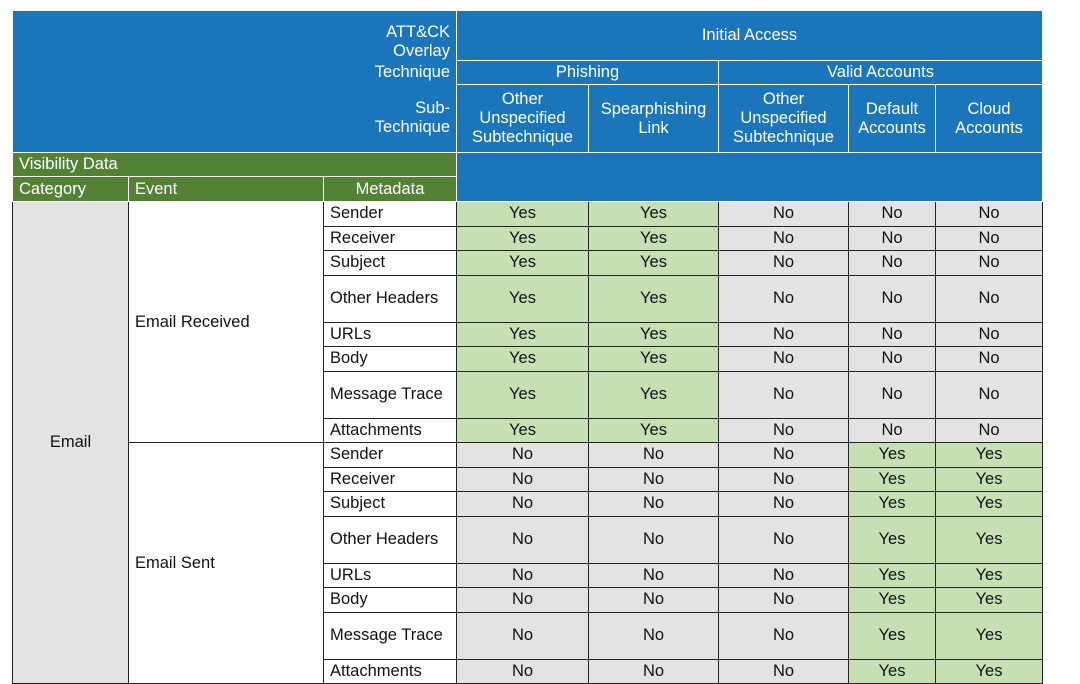  Describe the element at coordinates (70, 189) in the screenshot. I see `column-header: Category` at that location.